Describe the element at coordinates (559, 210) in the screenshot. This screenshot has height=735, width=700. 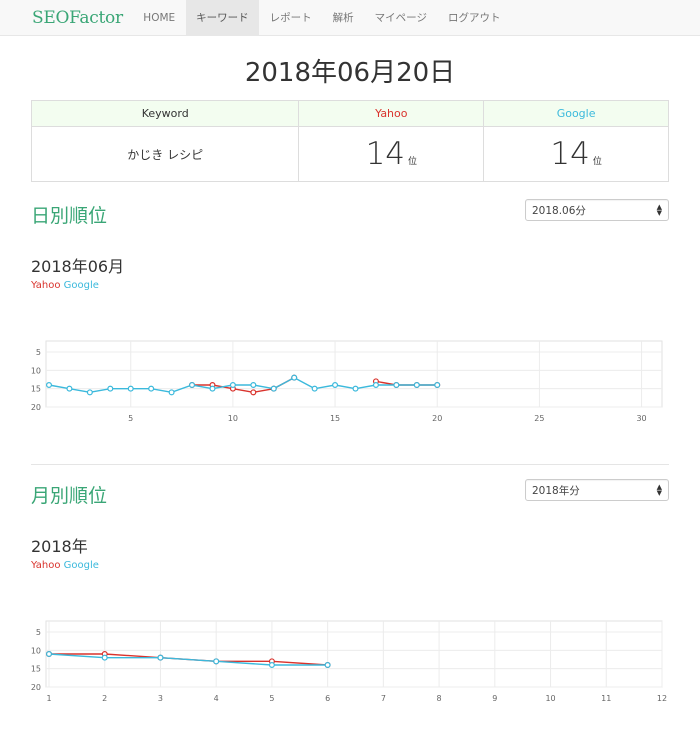
I see `daily-select-value: 2018.06分` at that location.